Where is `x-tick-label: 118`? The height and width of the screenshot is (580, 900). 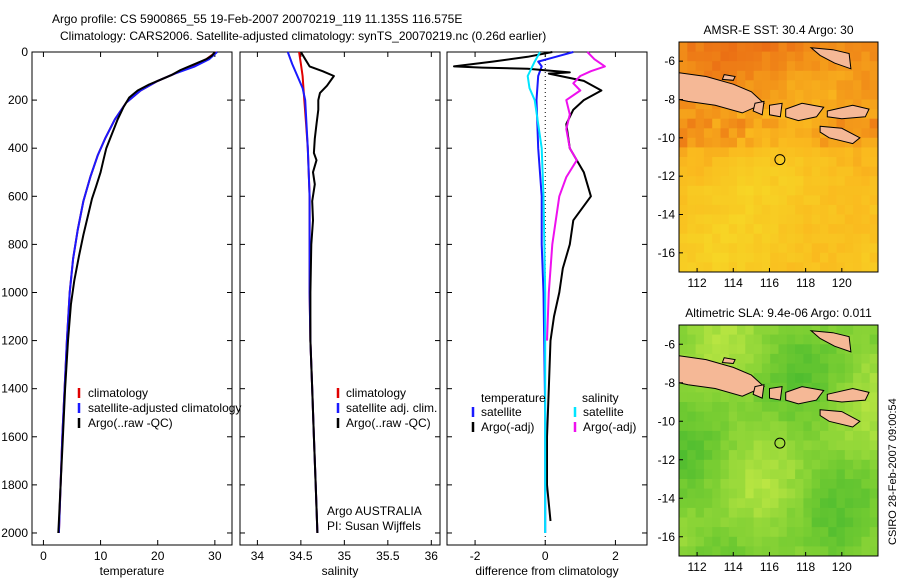 x-tick-label: 118 is located at coordinates (805, 283).